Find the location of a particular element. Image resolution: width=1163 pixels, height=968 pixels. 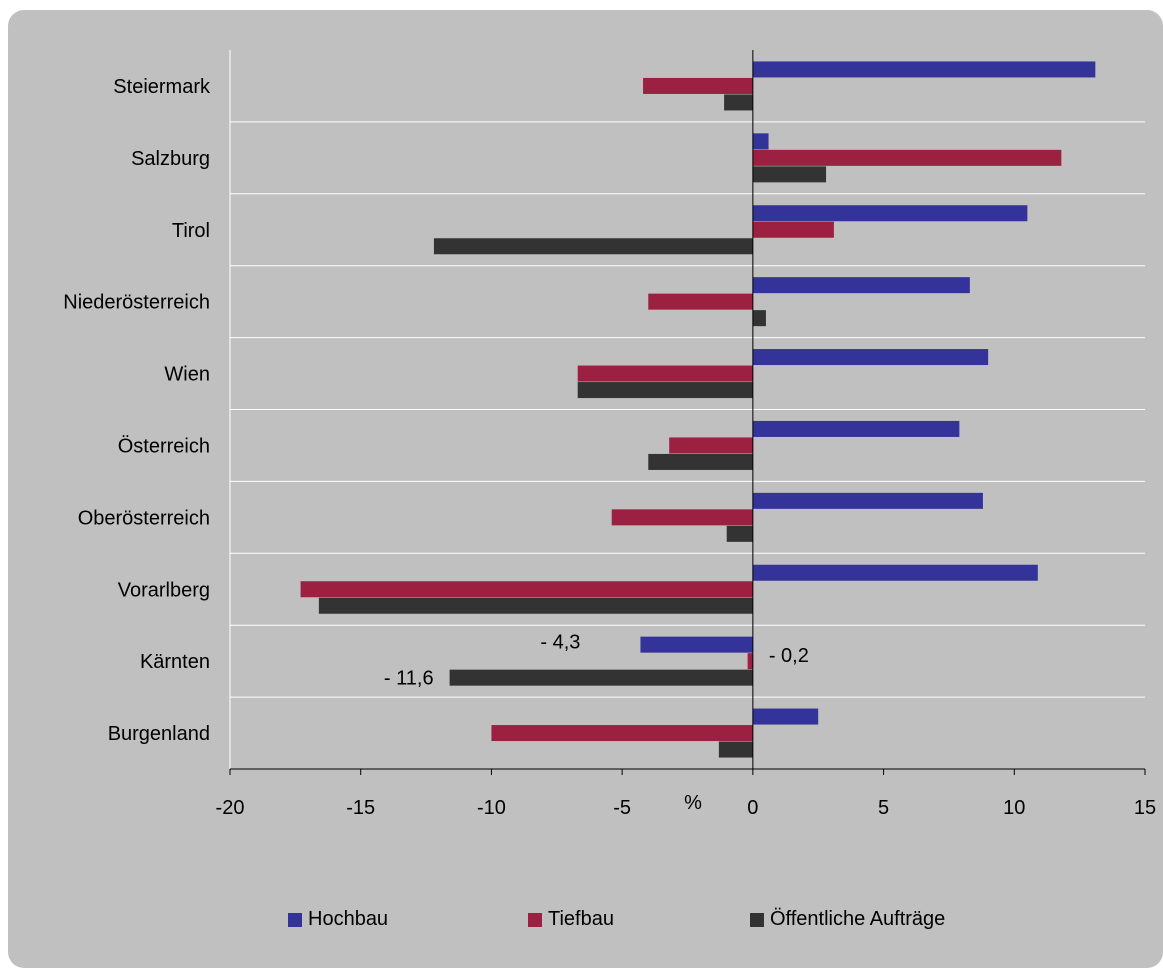

legend-swatch-hochbau is located at coordinates (295, 919).